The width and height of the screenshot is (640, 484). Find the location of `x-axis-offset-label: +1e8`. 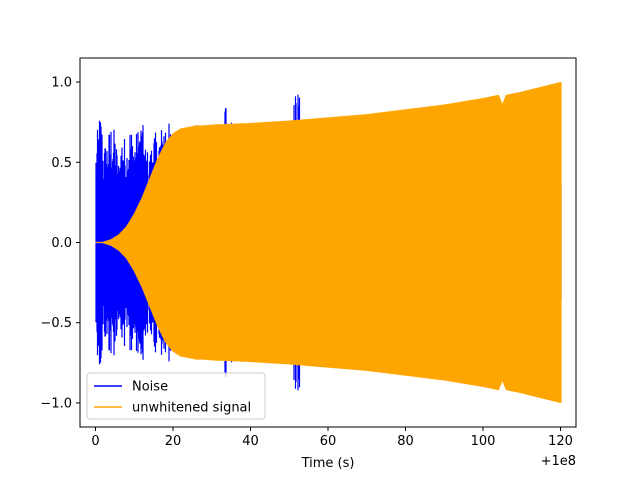

x-axis-offset-label: +1e8 is located at coordinates (558, 461).